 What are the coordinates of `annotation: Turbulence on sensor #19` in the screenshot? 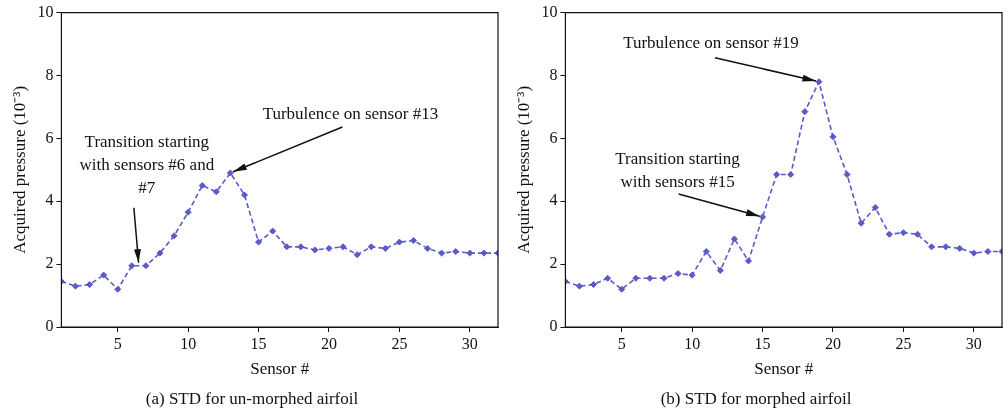 It's located at (711, 43).